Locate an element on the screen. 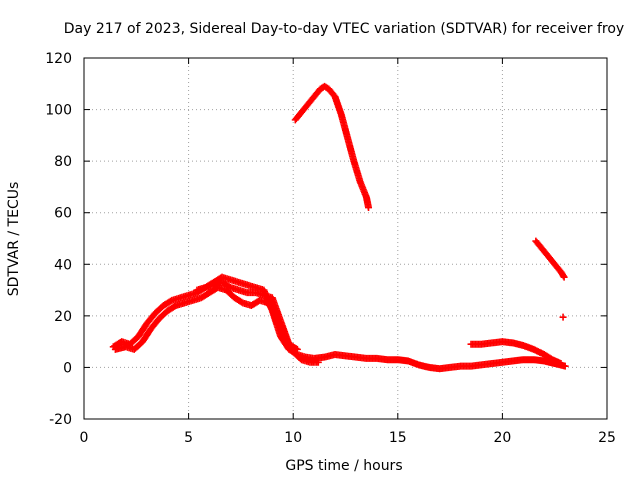 This screenshot has width=640, height=480. y-tick-label: 40 is located at coordinates (63, 265).